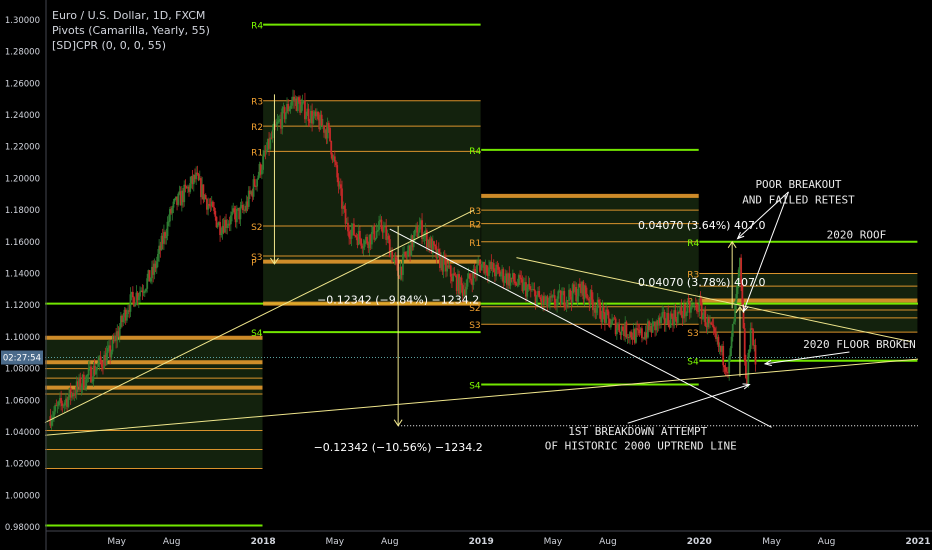 This screenshot has width=932, height=550. What do you see at coordinates (475, 386) in the screenshot?
I see `pivot-label-S4: S4` at bounding box center [475, 386].